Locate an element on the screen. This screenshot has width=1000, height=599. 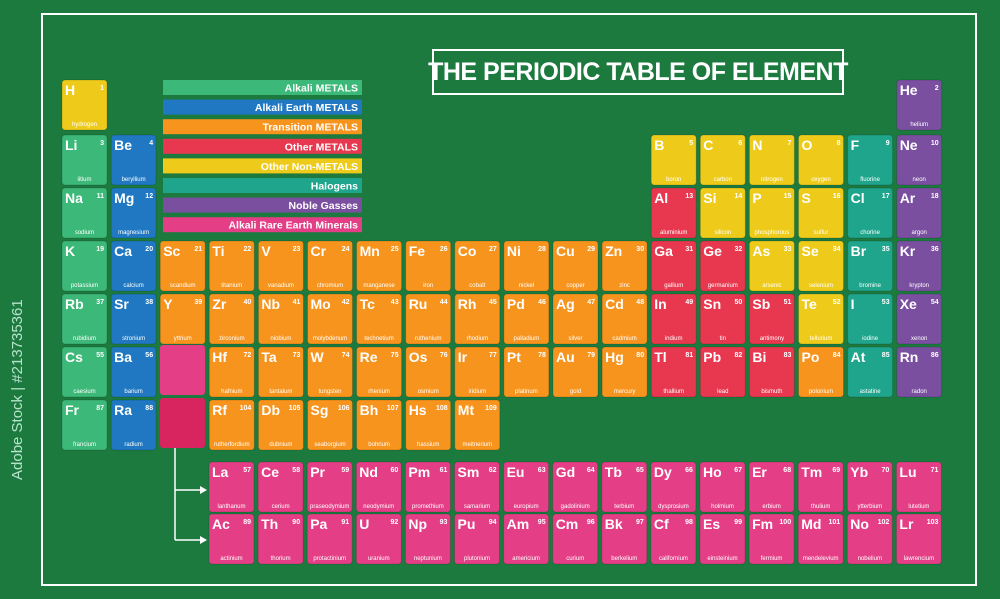
element-number: 51 is located at coordinates (788, 302).